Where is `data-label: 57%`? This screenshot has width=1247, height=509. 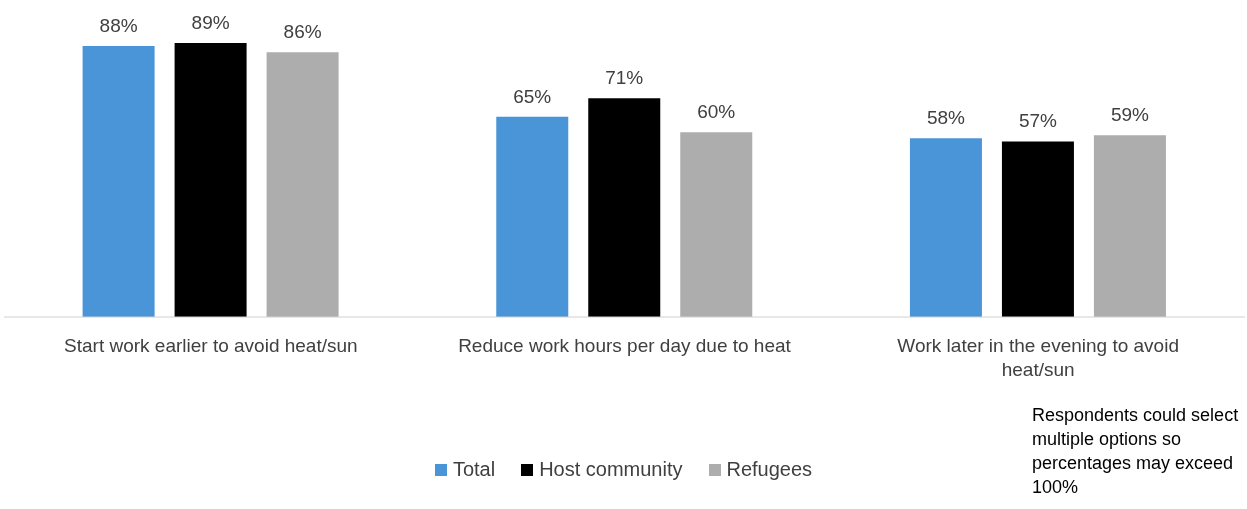 data-label: 57% is located at coordinates (1038, 121).